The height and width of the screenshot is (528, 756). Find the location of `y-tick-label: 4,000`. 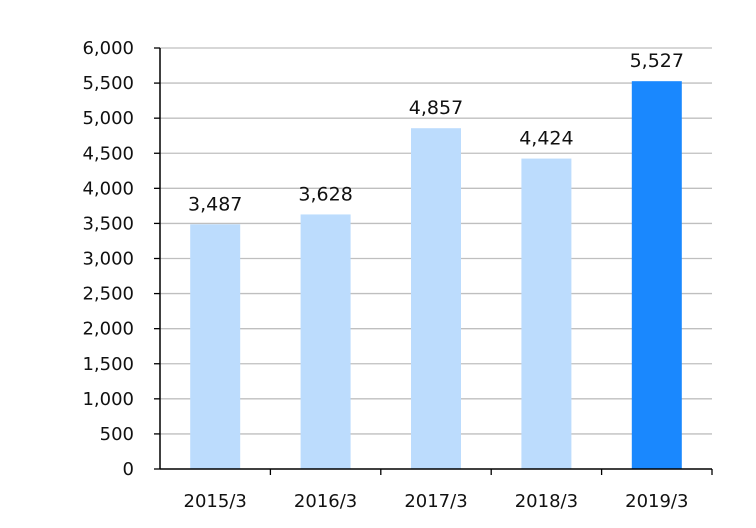

y-tick-label: 4,000 is located at coordinates (108, 188).